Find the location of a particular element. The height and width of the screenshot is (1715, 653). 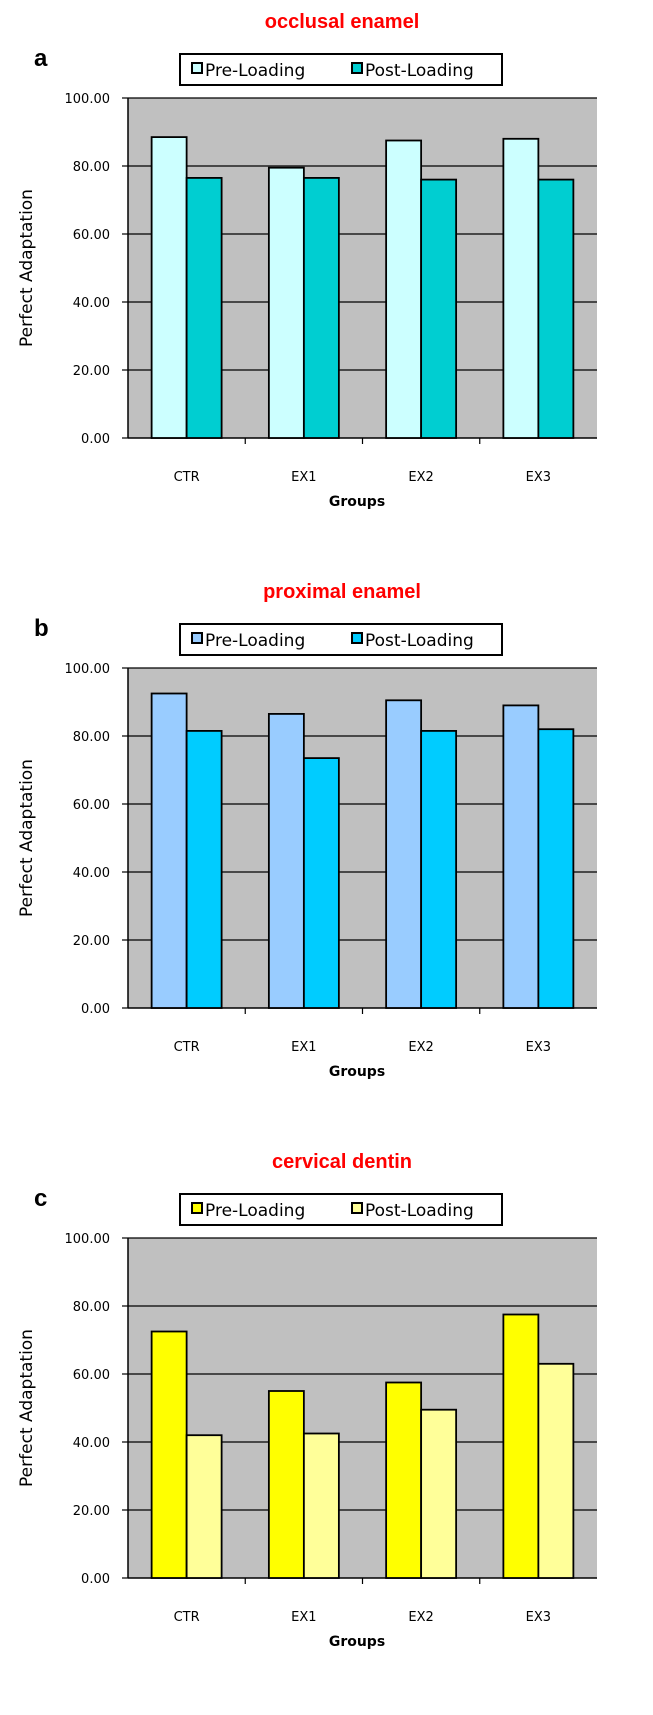

panel-letter: b is located at coordinates (41, 628).